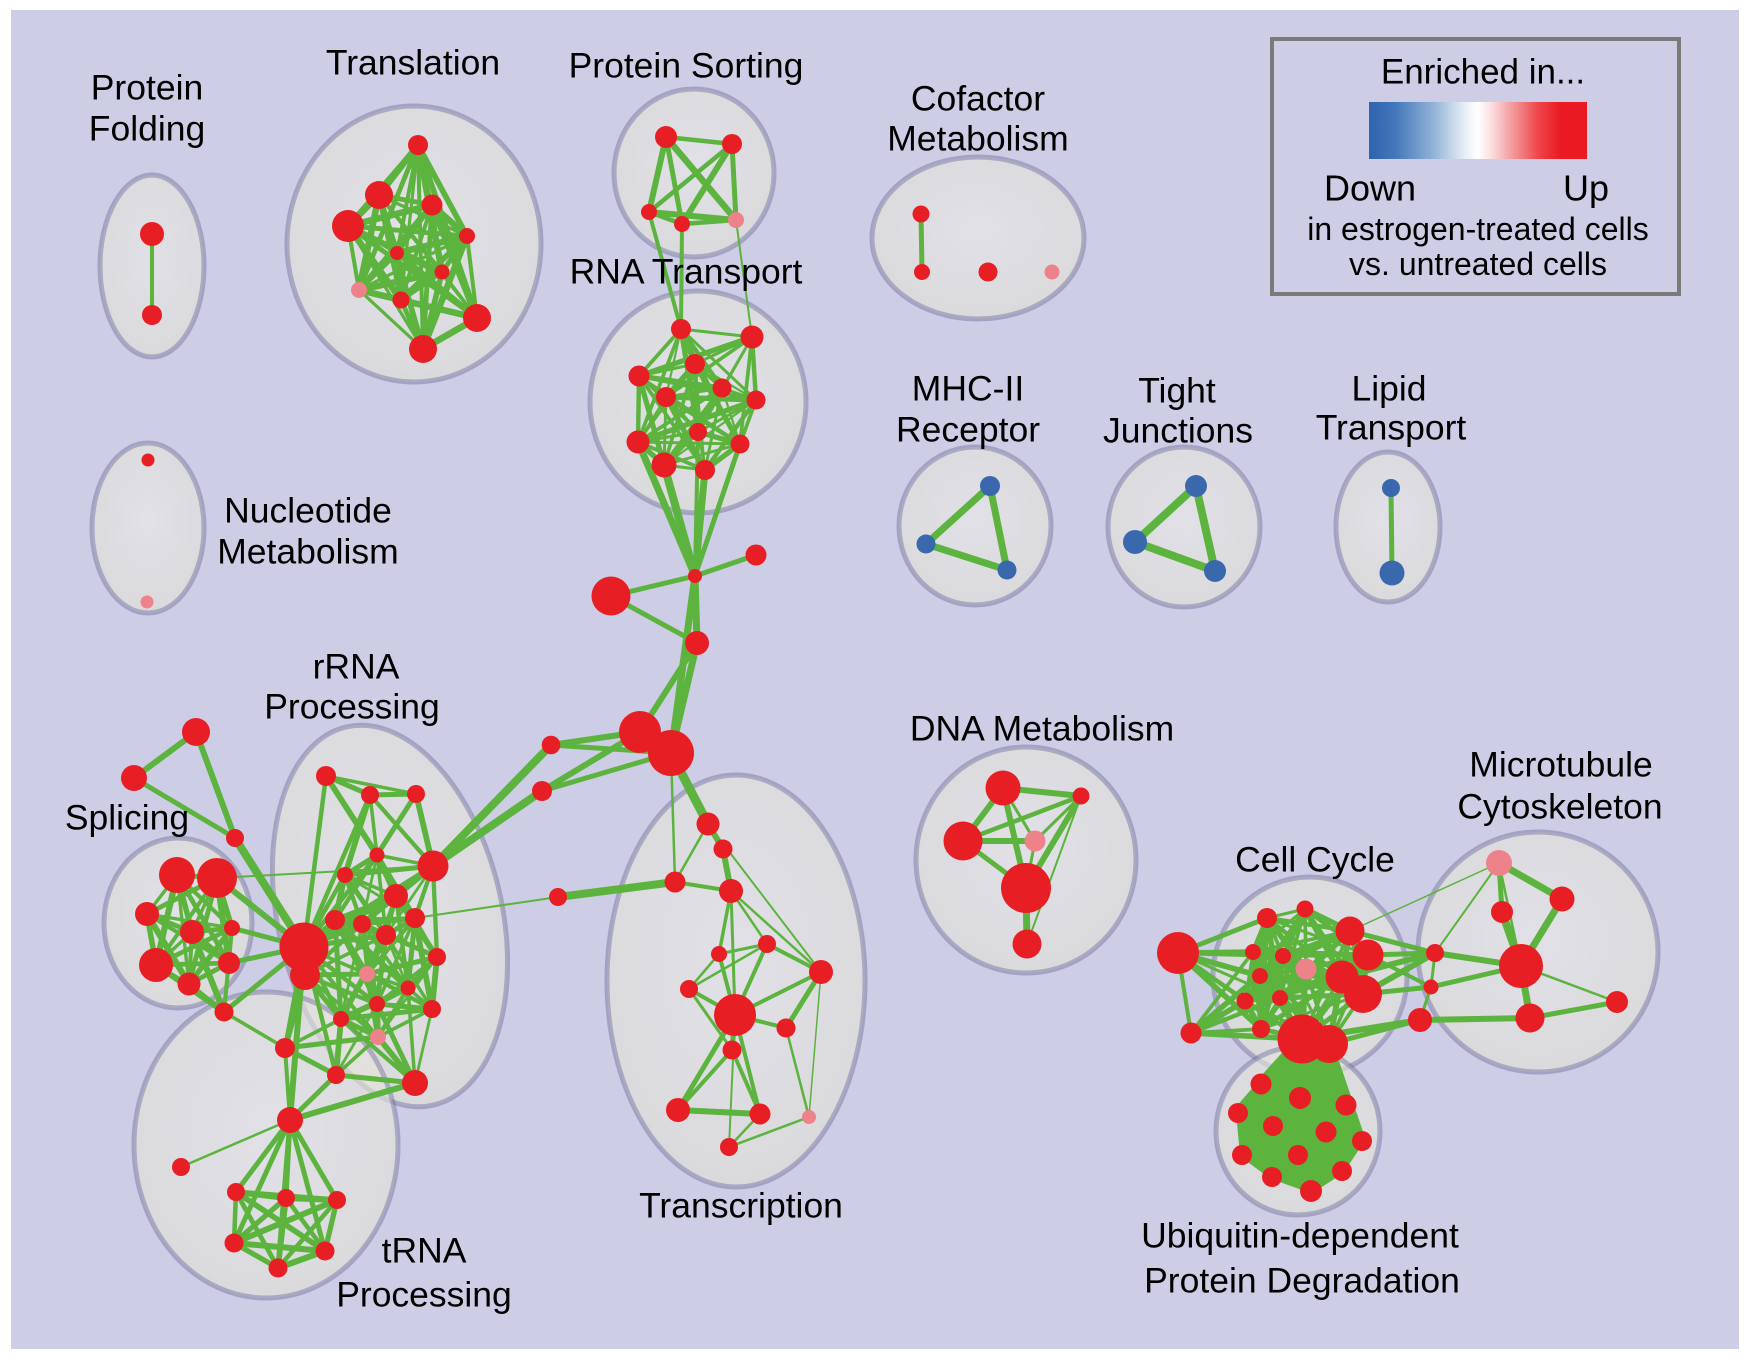 The height and width of the screenshot is (1360, 1750). I want to click on svg-text: Receptor, so click(968, 429).